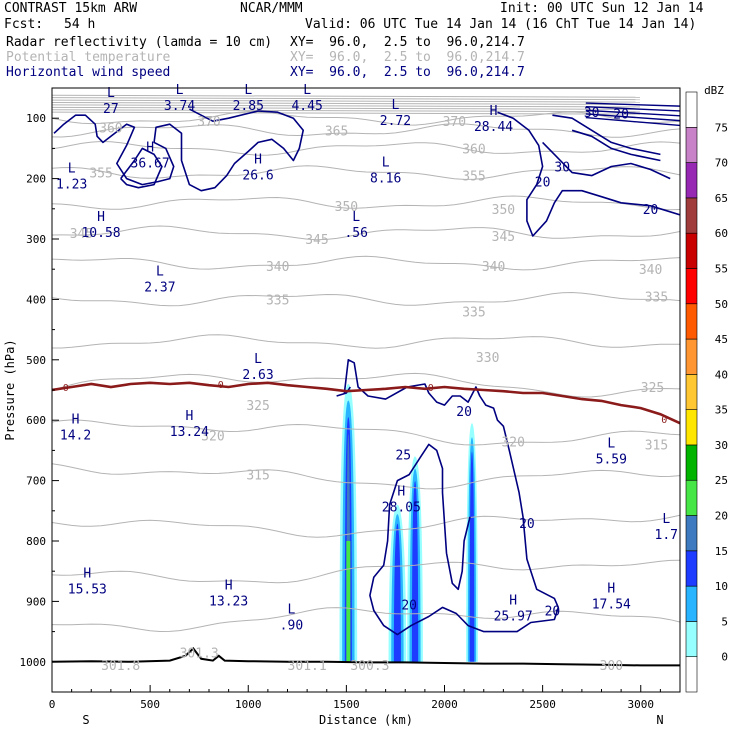 Image resolution: width=740 pixels, height=740 pixels. I want to click on x-end-label-north: N, so click(659, 720).